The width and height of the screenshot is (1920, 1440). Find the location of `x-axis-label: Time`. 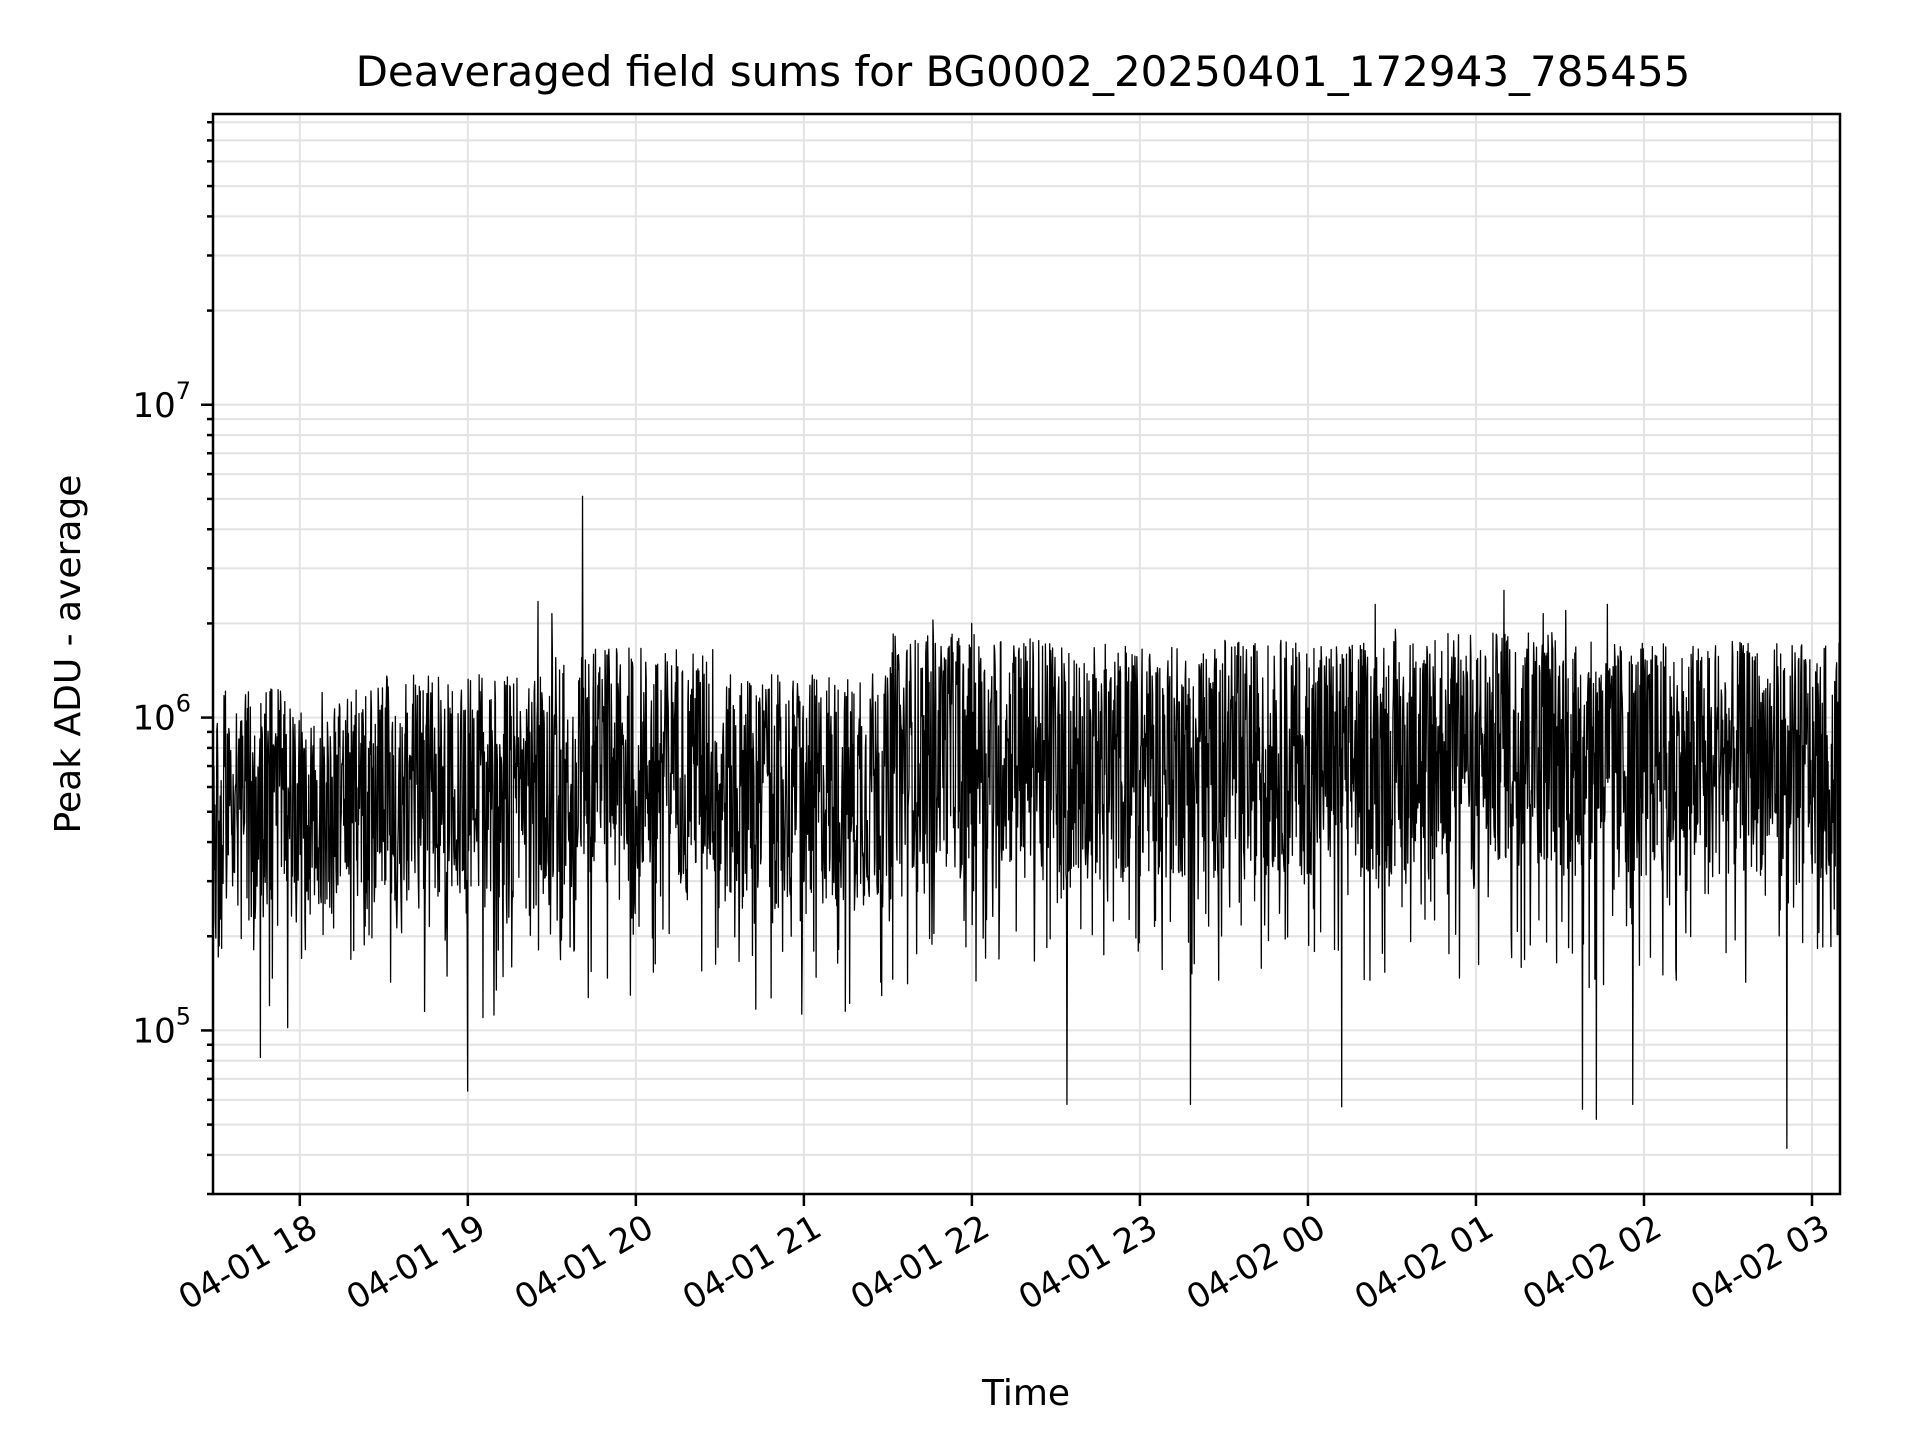

x-axis-label: Time is located at coordinates (1025, 1393).